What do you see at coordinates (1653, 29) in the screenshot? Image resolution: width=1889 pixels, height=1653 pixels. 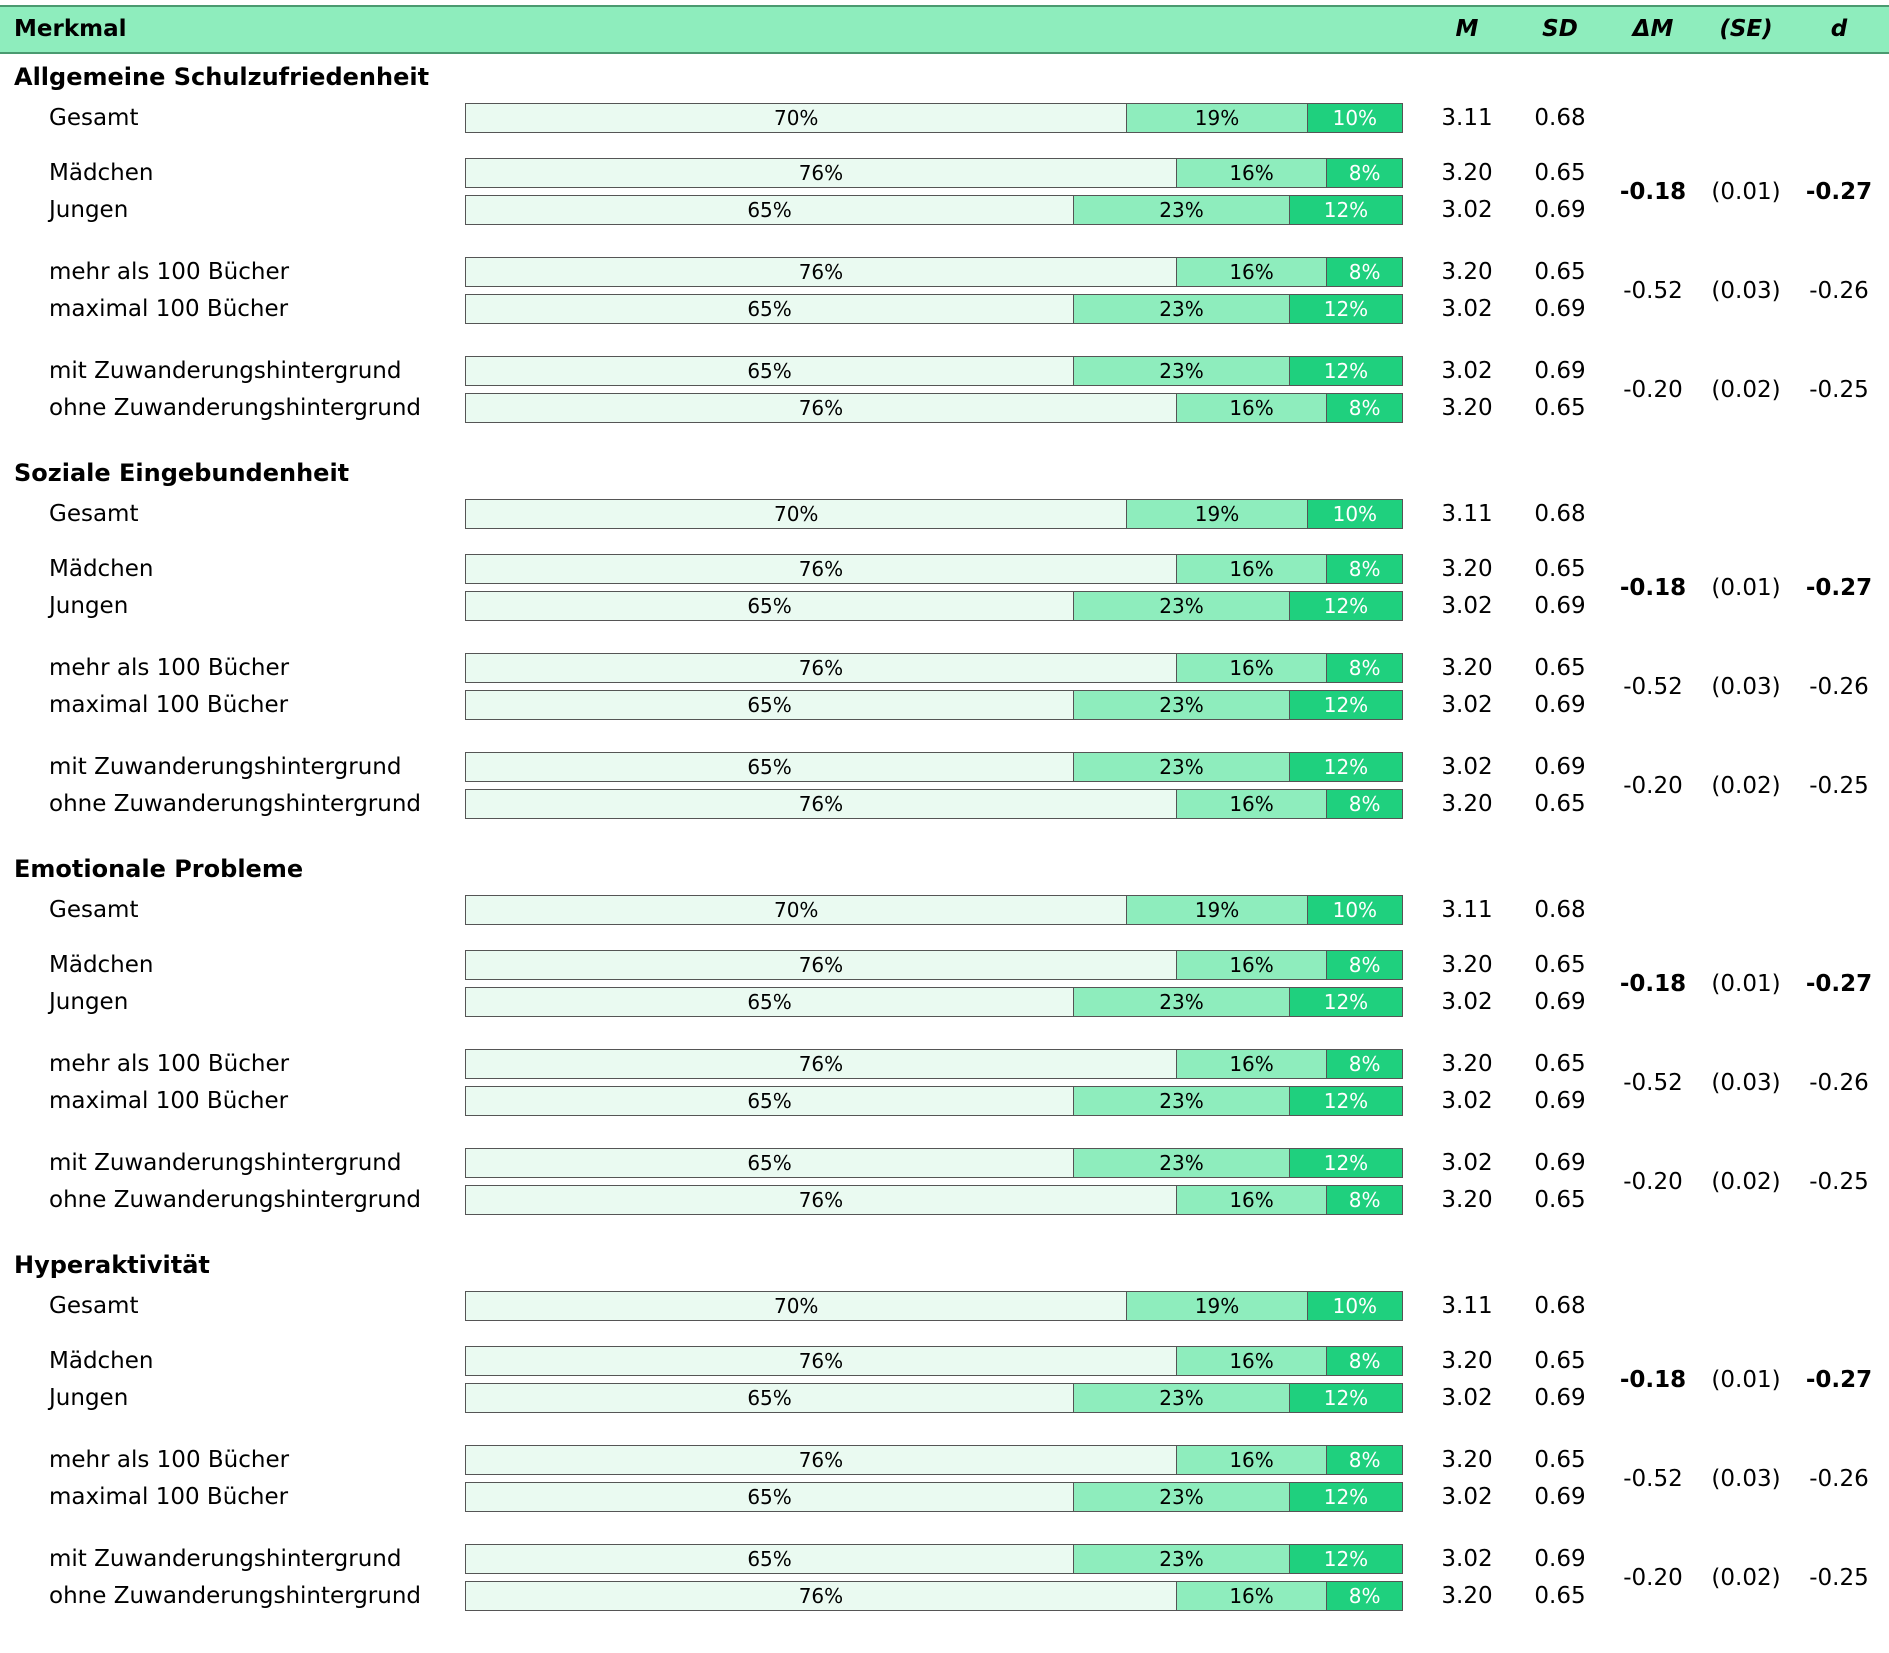 I see `header-delta-m: ΔM` at bounding box center [1653, 29].